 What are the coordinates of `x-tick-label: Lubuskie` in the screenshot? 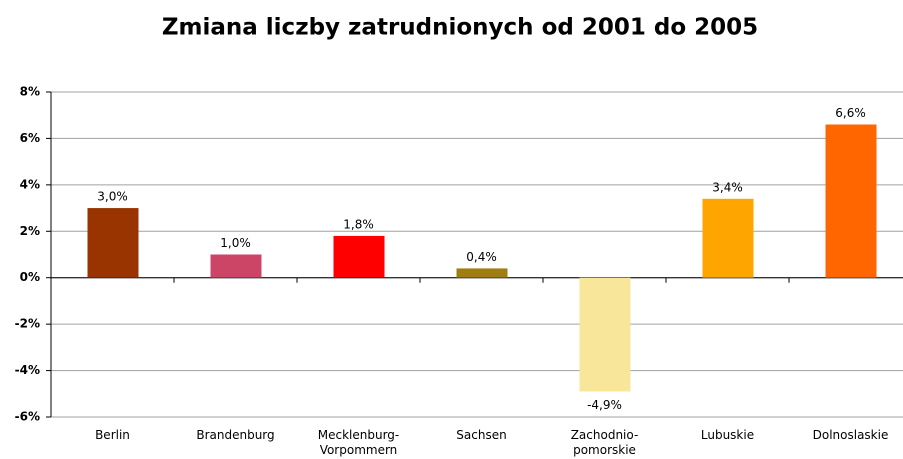 It's located at (727, 435).